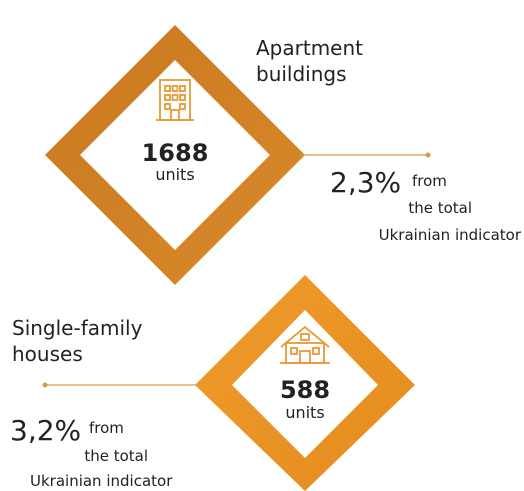  What do you see at coordinates (77, 328) in the screenshot?
I see `title: Single-family` at bounding box center [77, 328].